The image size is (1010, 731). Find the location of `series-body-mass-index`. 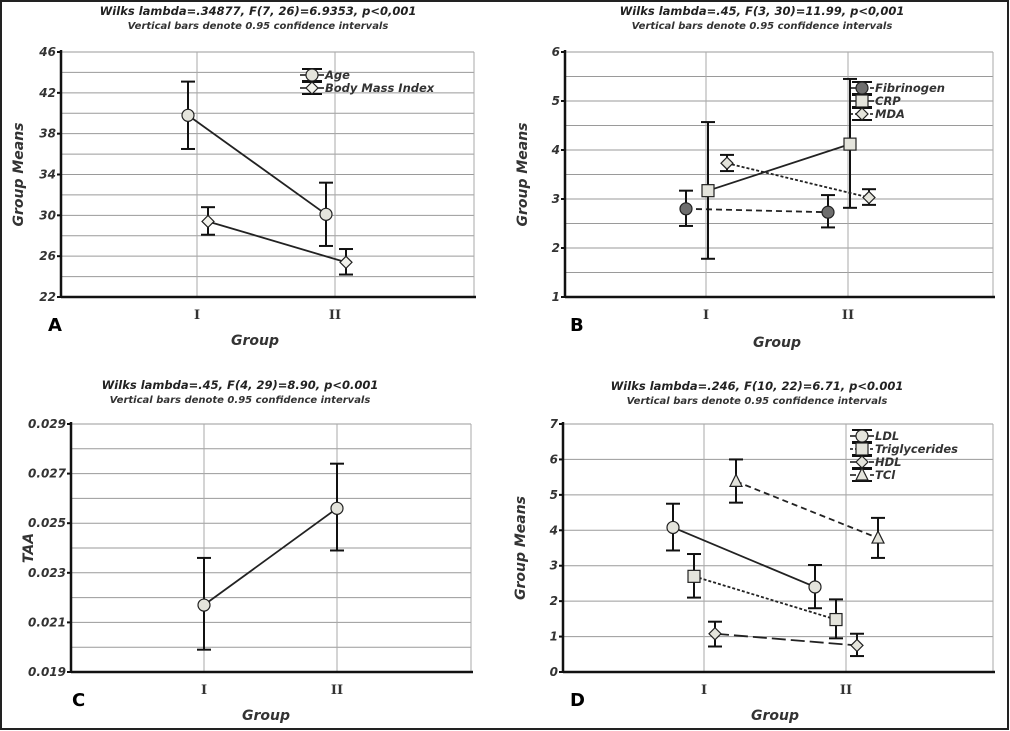

series-body-mass-index is located at coordinates (277, 241).